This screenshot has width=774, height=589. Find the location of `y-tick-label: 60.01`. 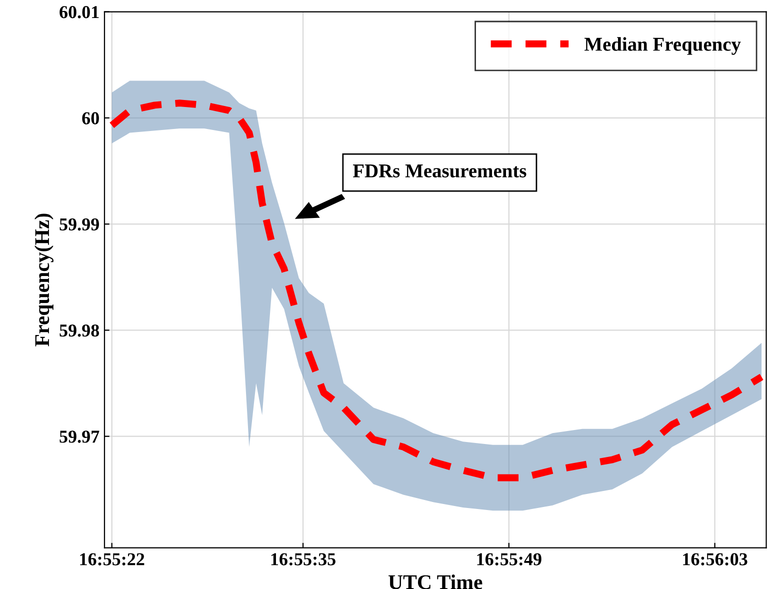

y-tick-label: 60.01 is located at coordinates (79, 12).